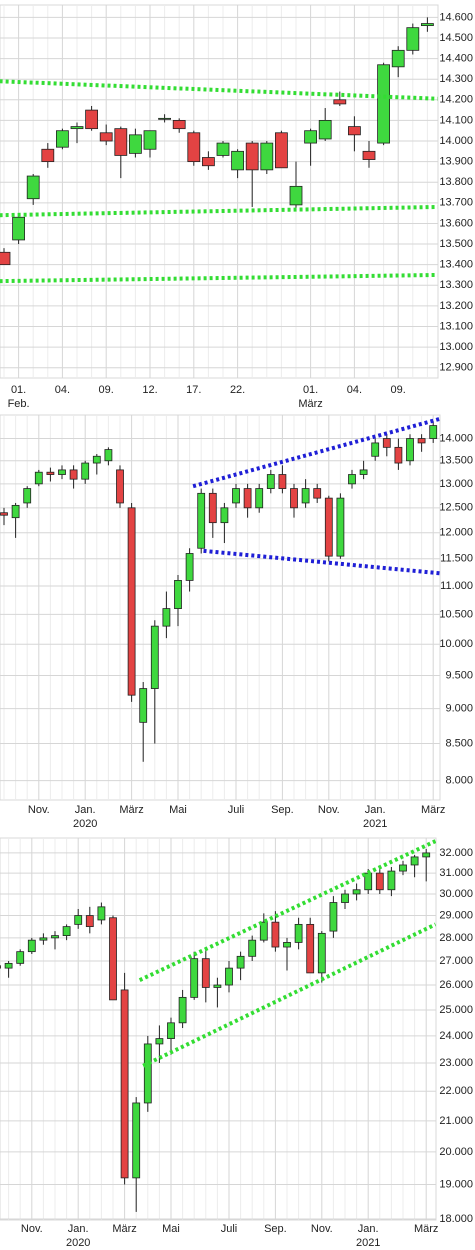 This screenshot has height=1250, width=475. What do you see at coordinates (19, 404) in the screenshot?
I see `x-sublabel: Feb.` at bounding box center [19, 404].